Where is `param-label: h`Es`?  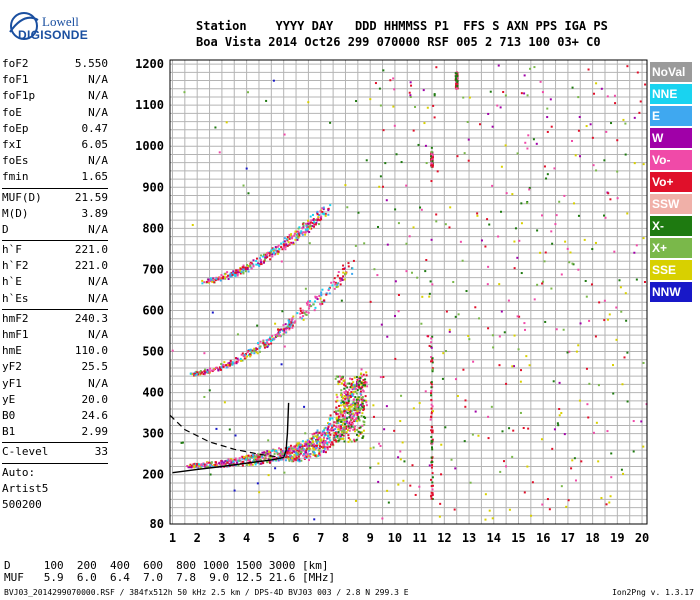
param-label: h`Es is located at coordinates (15, 298).